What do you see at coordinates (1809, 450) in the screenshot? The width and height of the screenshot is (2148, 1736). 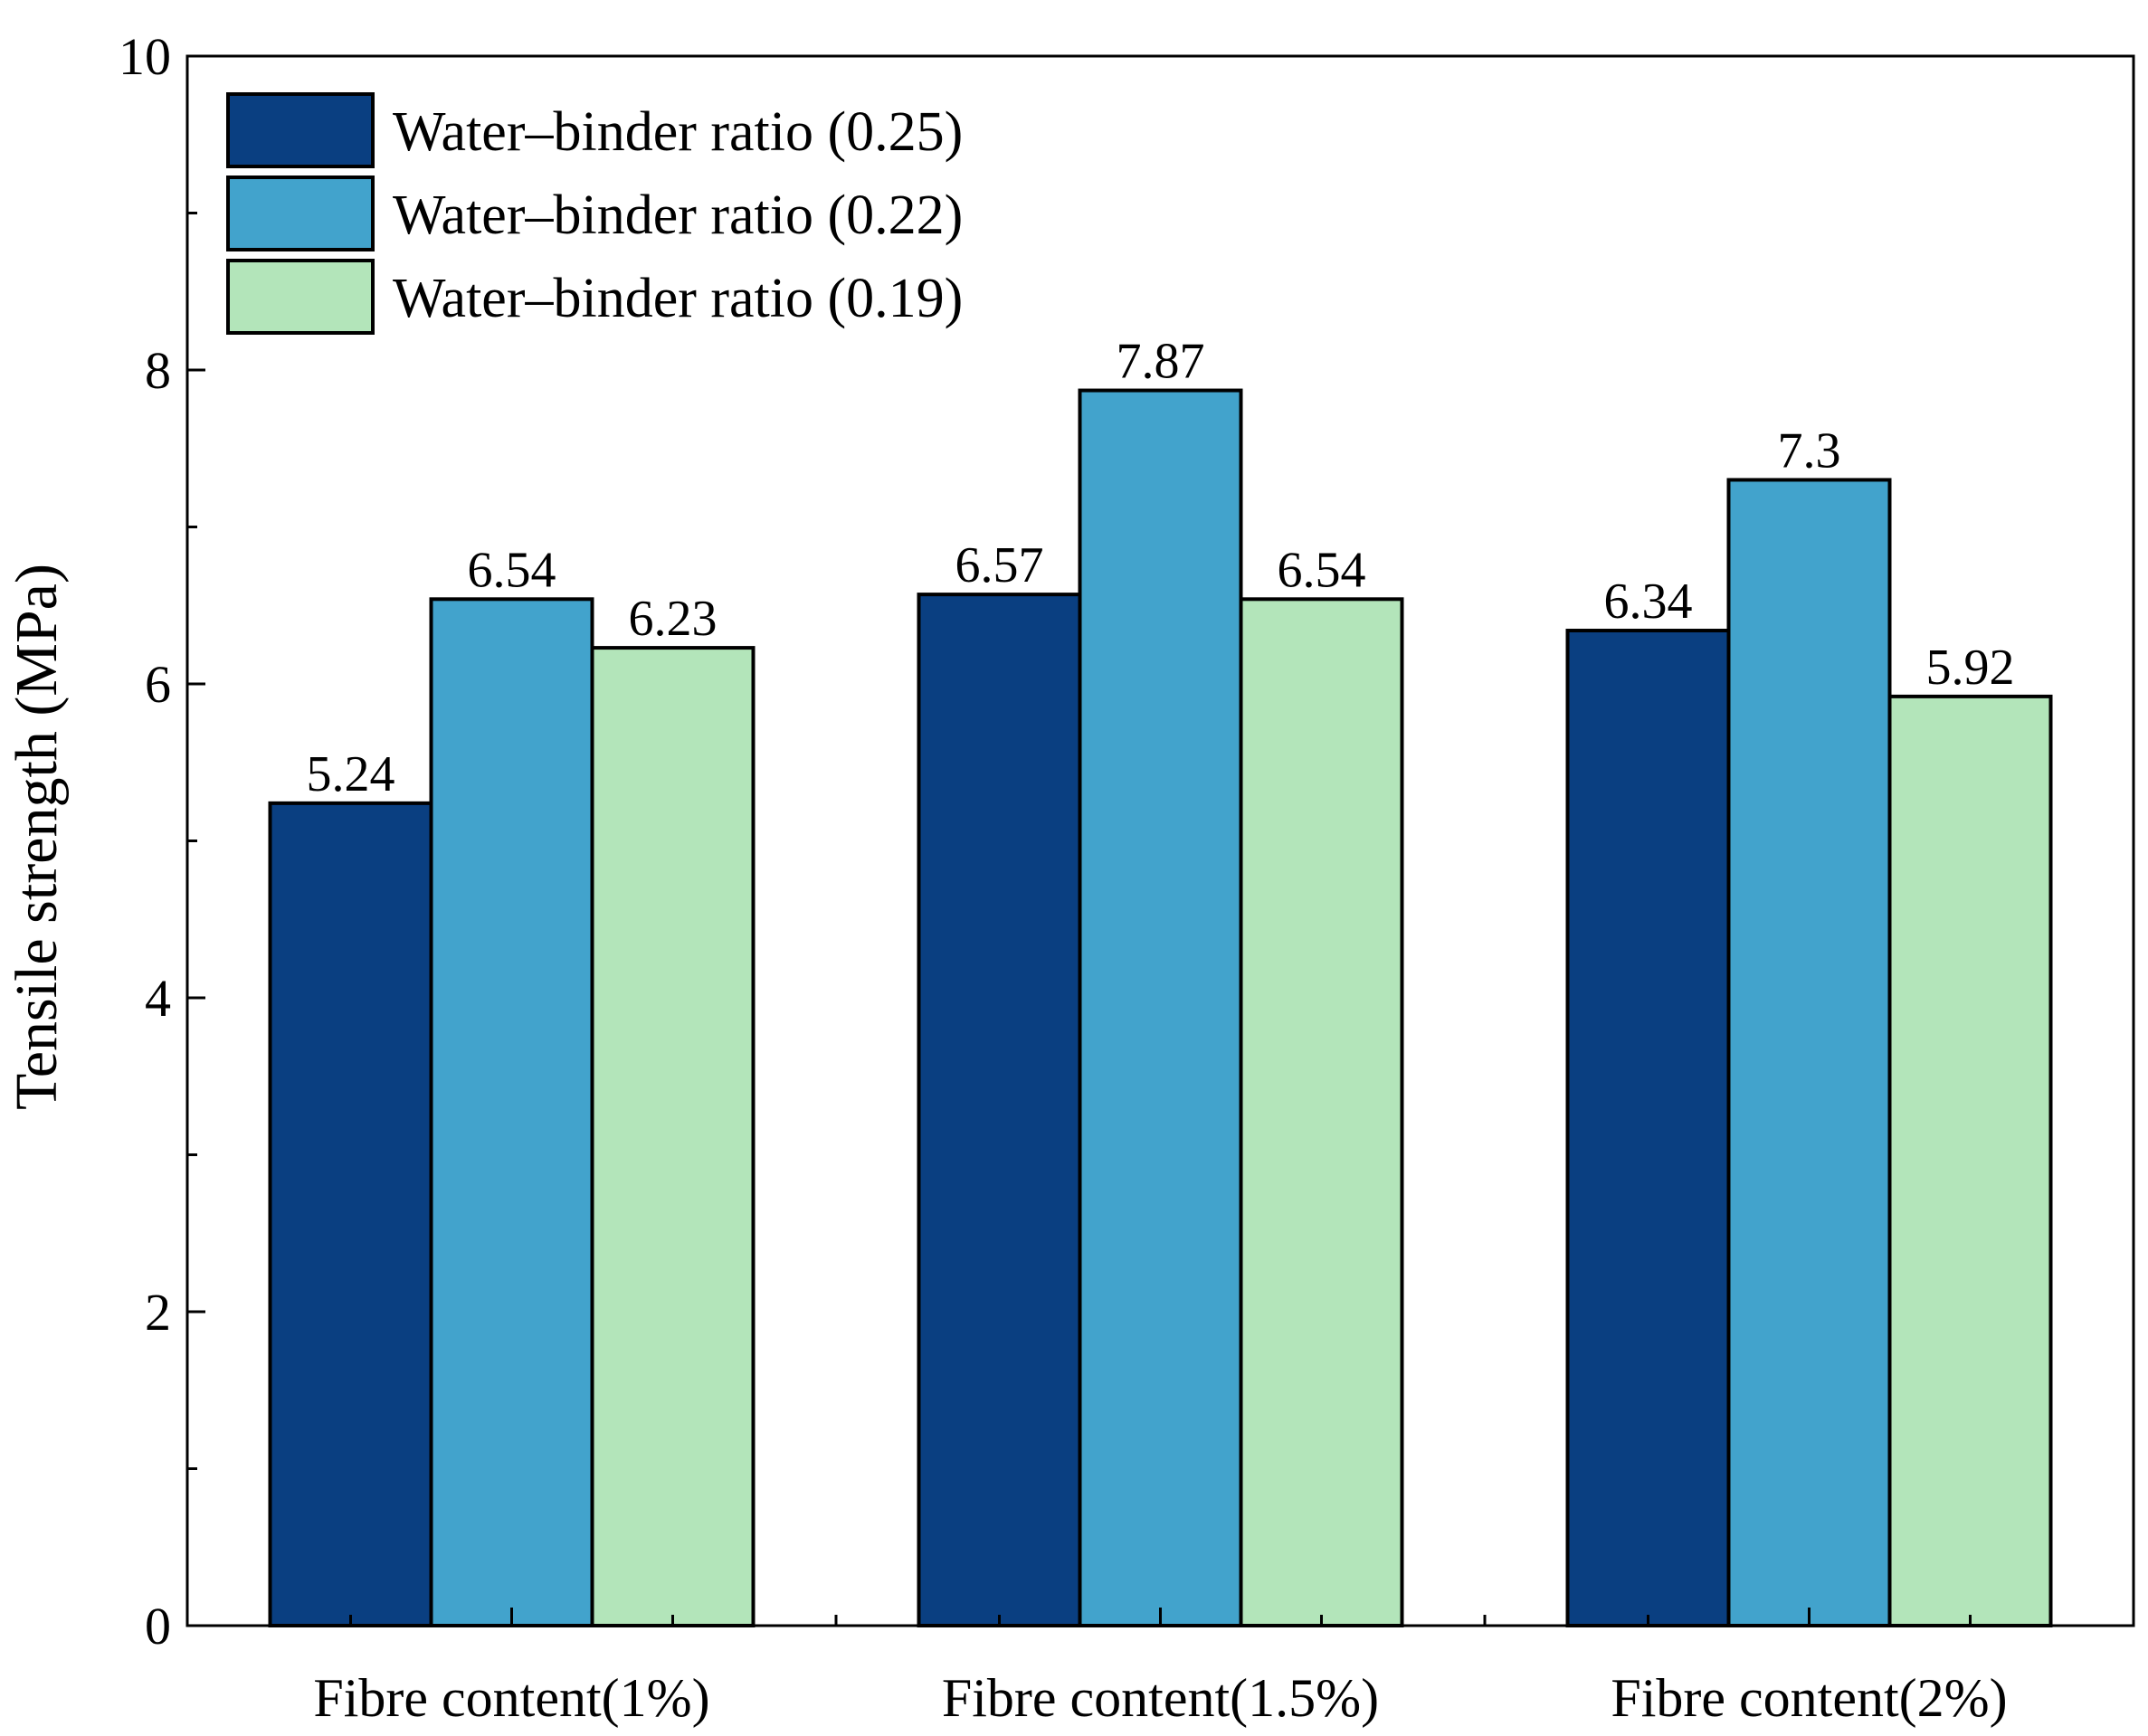 I see `bar-value-label: 7.3` at bounding box center [1809, 450].